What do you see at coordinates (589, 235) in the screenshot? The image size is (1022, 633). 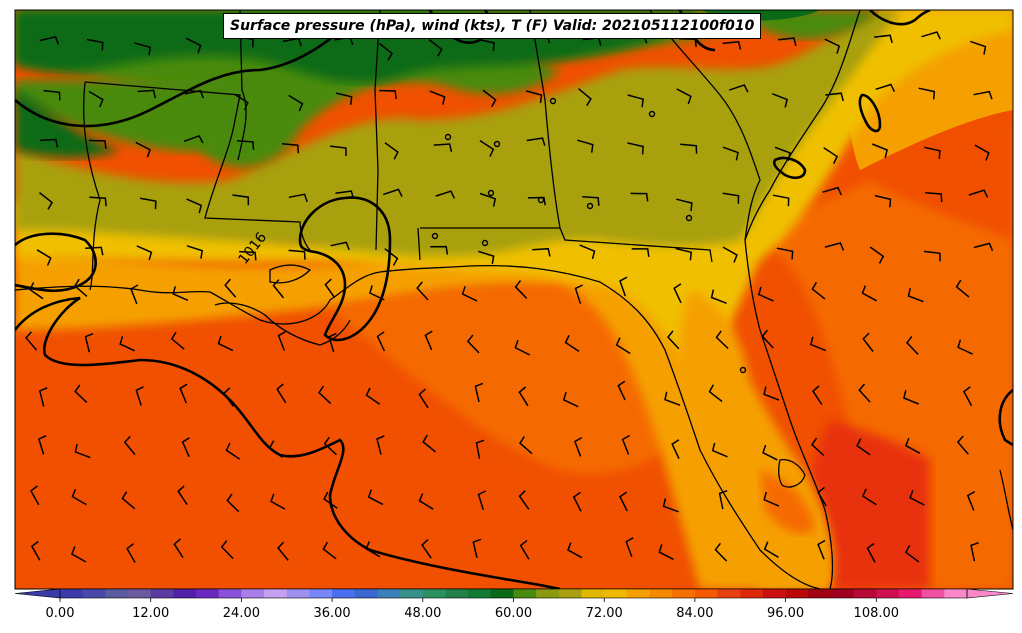 I see `station-markers` at bounding box center [589, 235].